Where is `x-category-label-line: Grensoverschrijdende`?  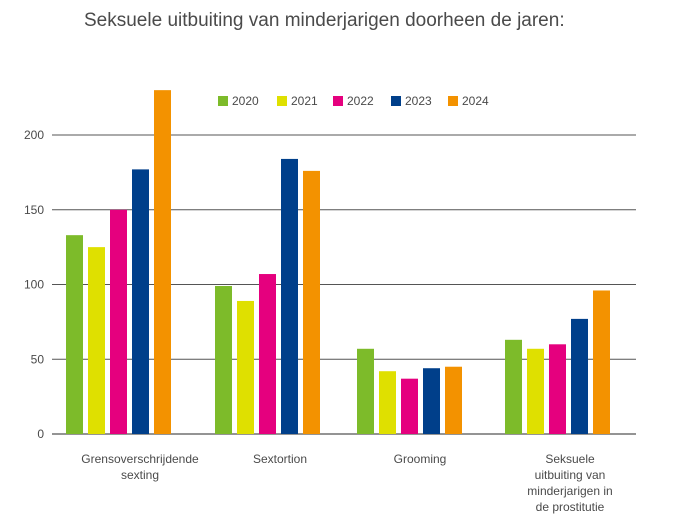
x-category-label-line: Grensoverschrijdende is located at coordinates (140, 459).